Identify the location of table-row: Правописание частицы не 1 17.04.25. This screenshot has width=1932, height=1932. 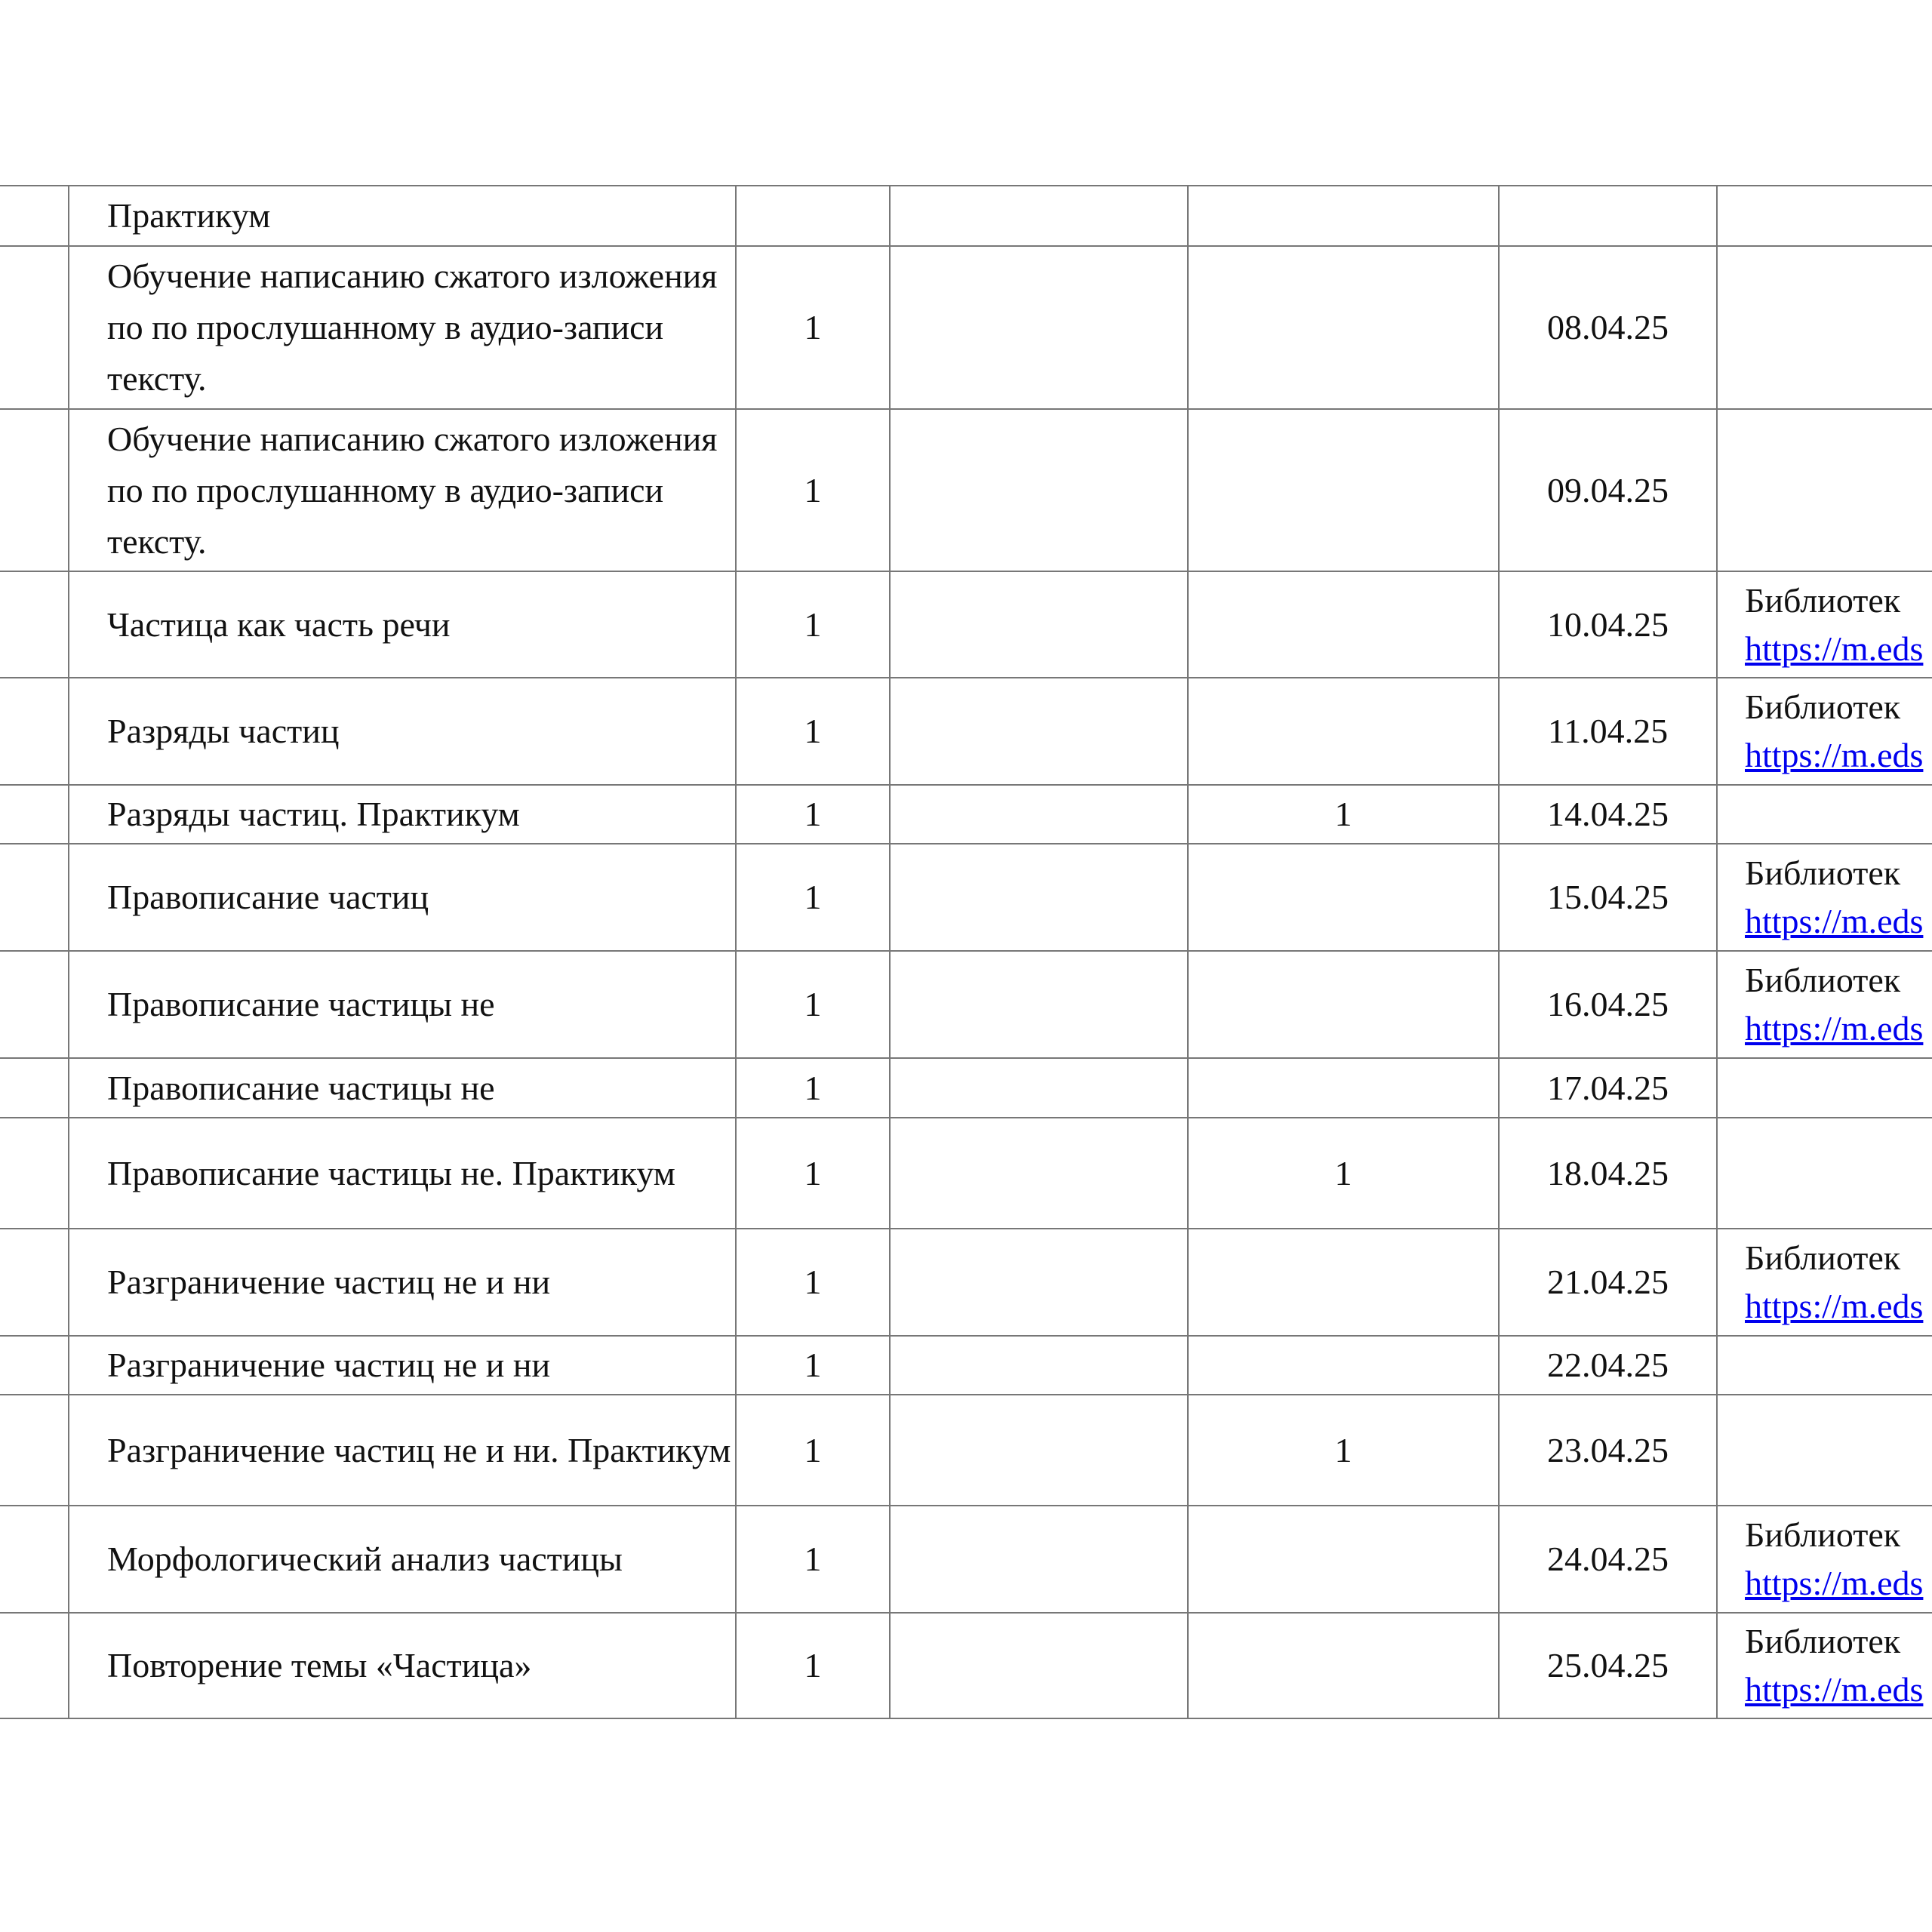
(966, 1087).